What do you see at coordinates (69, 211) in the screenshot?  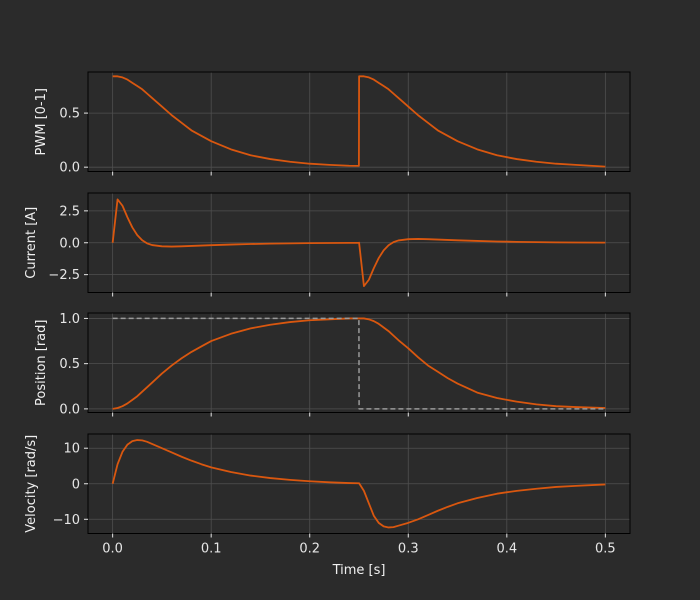 I see `y-tick-label: 2.5` at bounding box center [69, 211].